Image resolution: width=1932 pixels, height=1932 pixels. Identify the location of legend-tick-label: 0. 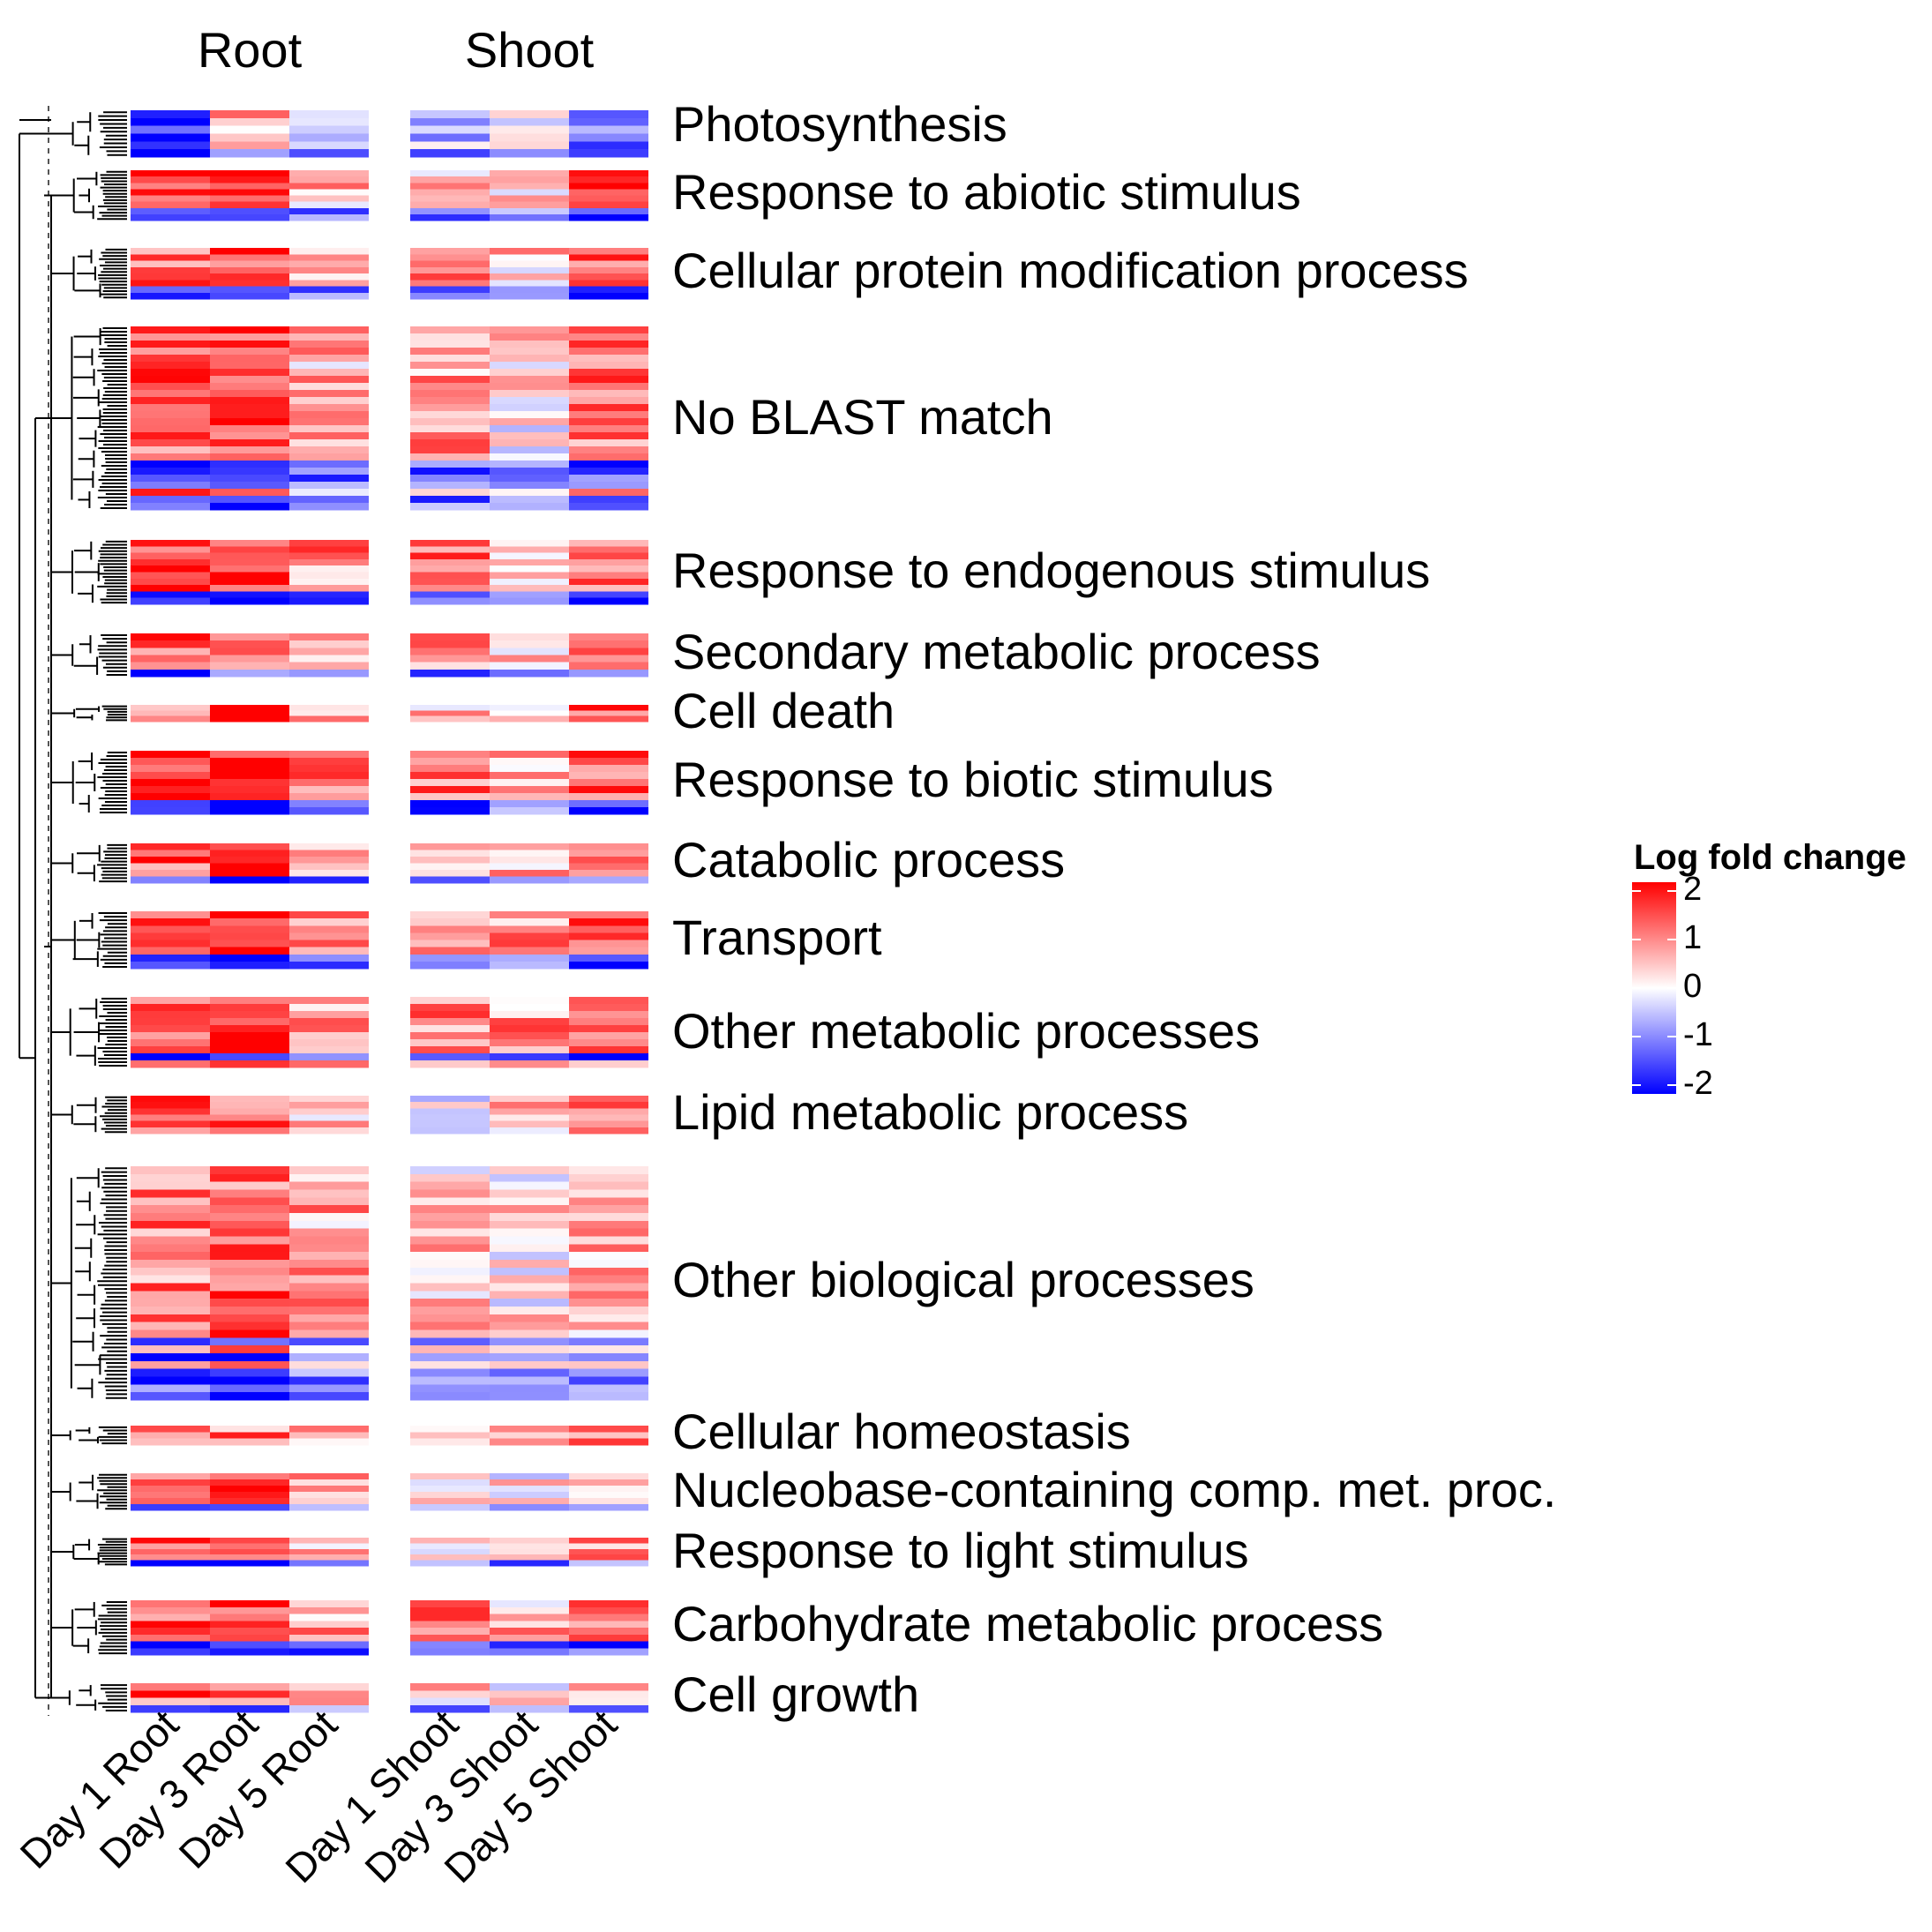
(1693, 987).